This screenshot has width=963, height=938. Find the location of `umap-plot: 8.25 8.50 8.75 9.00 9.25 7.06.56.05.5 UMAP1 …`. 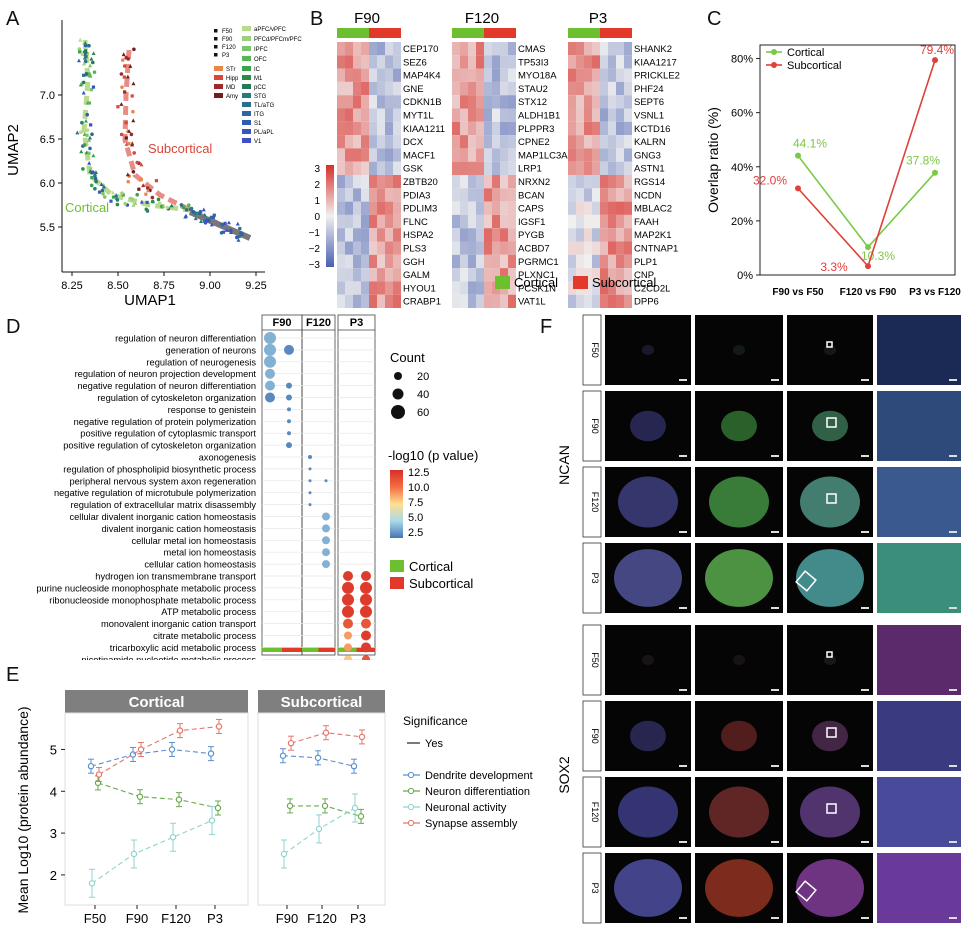

umap-plot: 8.25 8.50 8.75 9.00 9.25 7.06.56.05.5 UMAP1 … is located at coordinates (153, 164).